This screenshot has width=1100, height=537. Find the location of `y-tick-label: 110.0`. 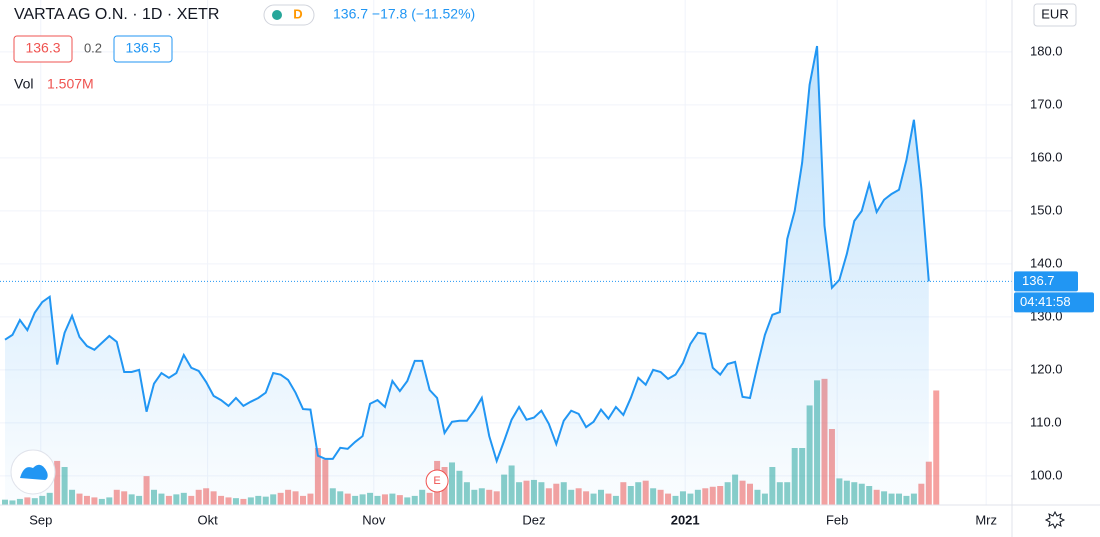

y-tick-label: 110.0 is located at coordinates (1046, 421).